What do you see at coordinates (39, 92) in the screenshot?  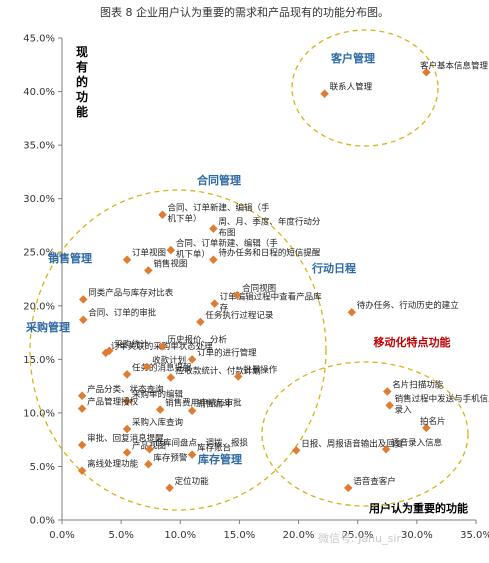 I see `y-tick-label: 40.0%` at bounding box center [39, 92].